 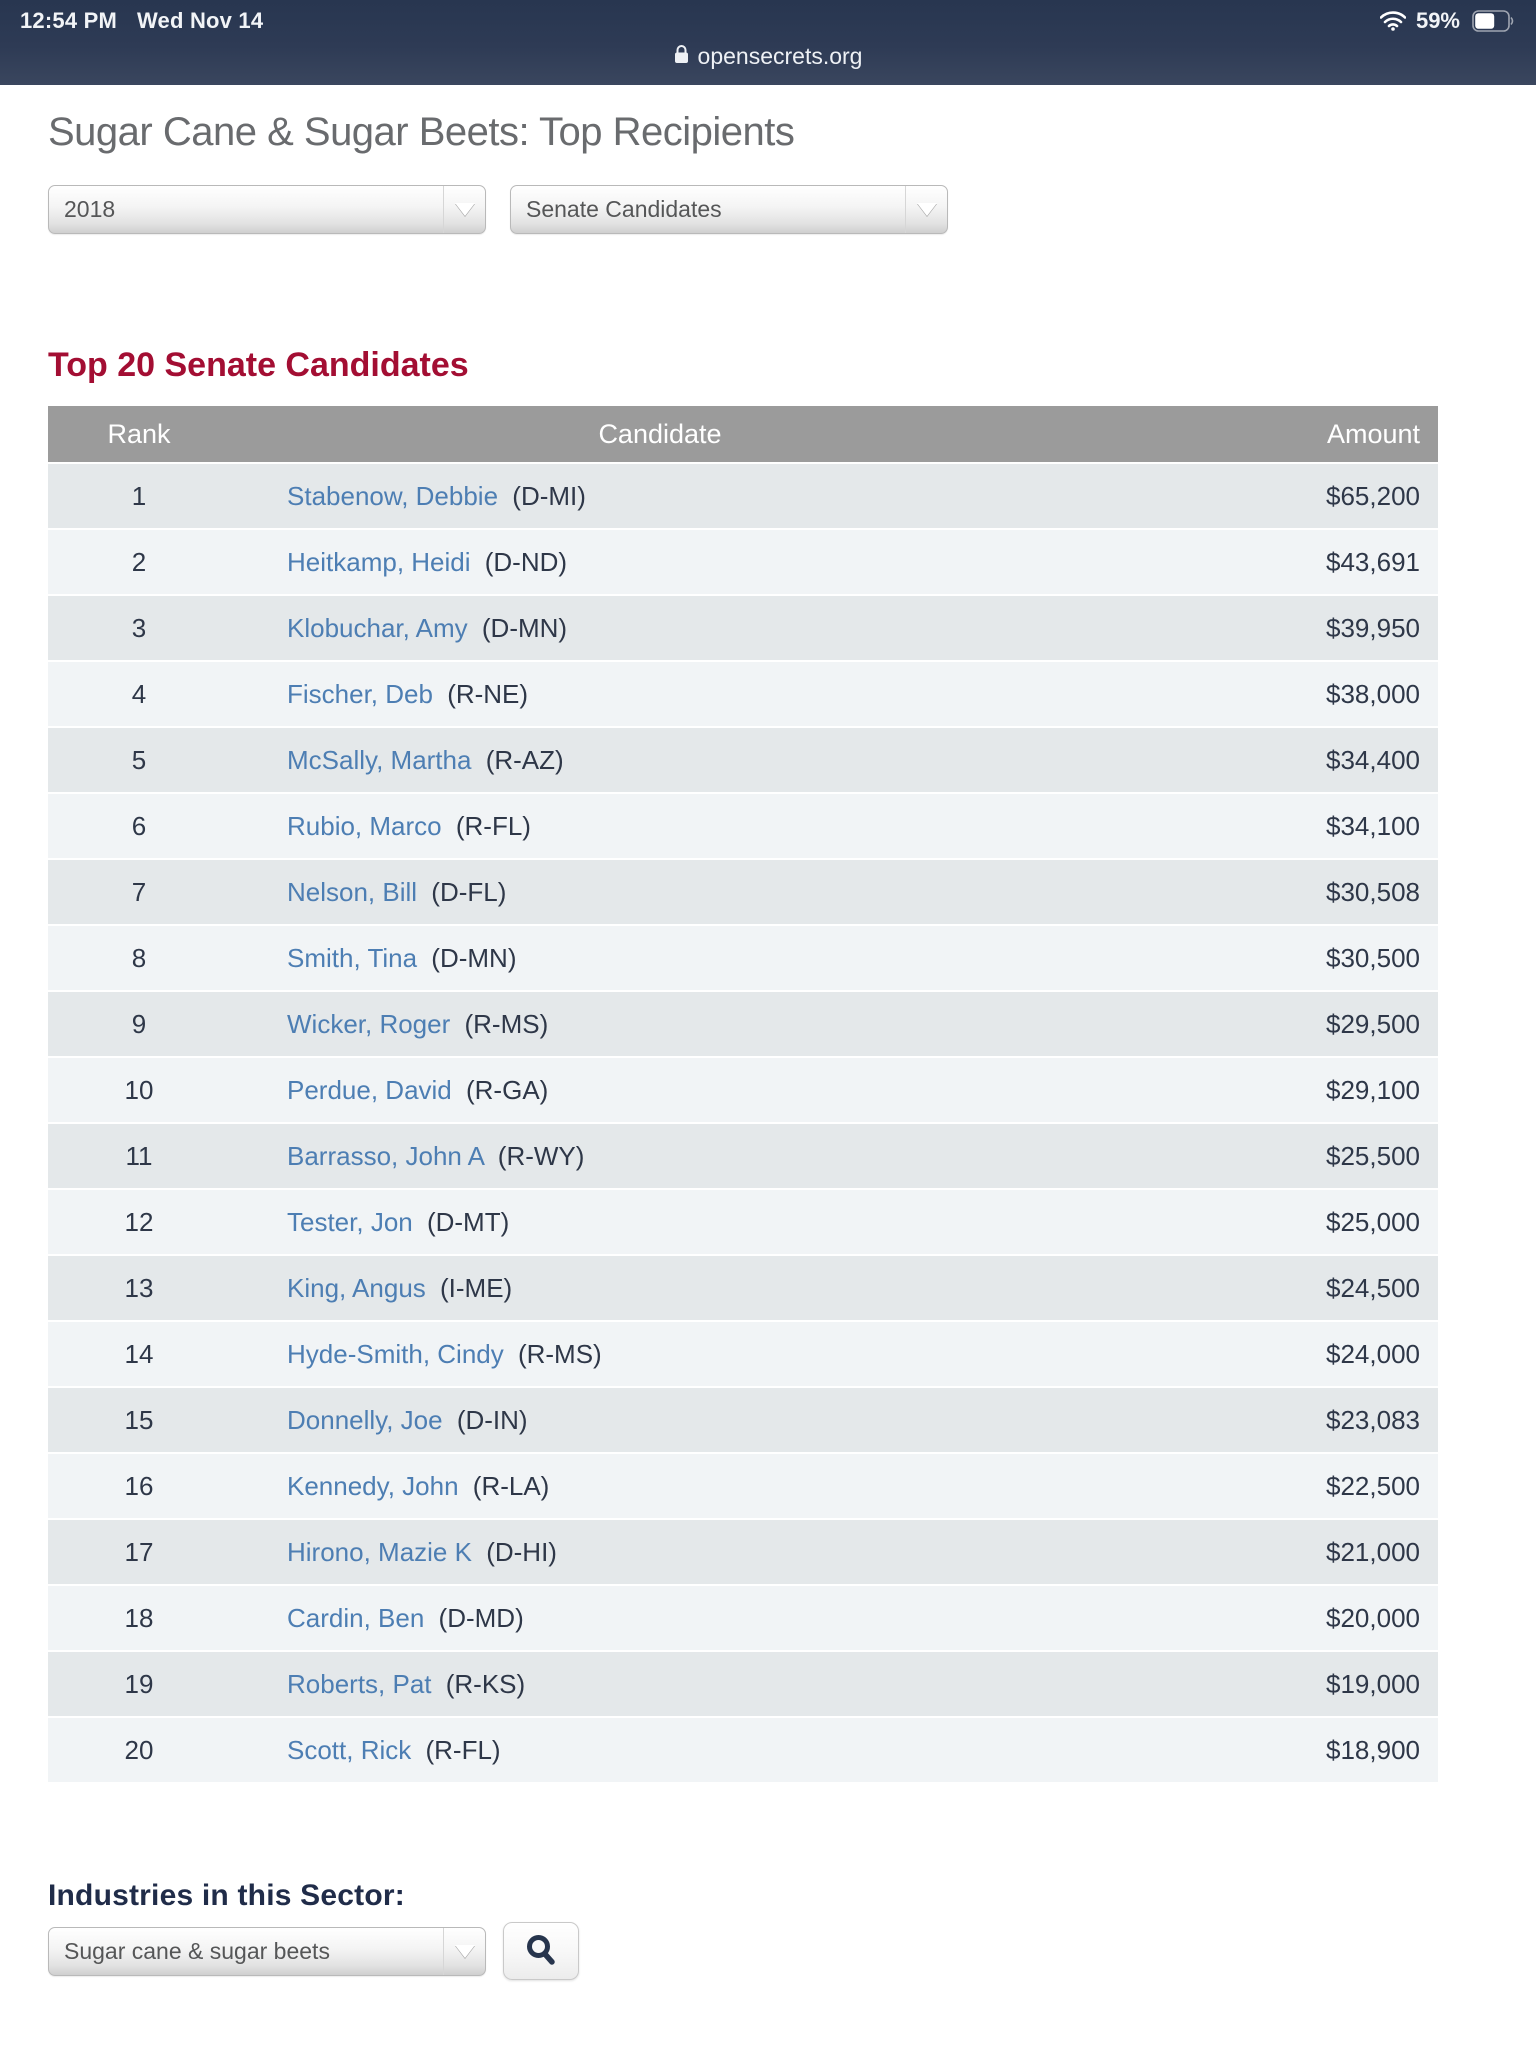 I want to click on category-select-value: Senate Candidates, so click(x=624, y=209).